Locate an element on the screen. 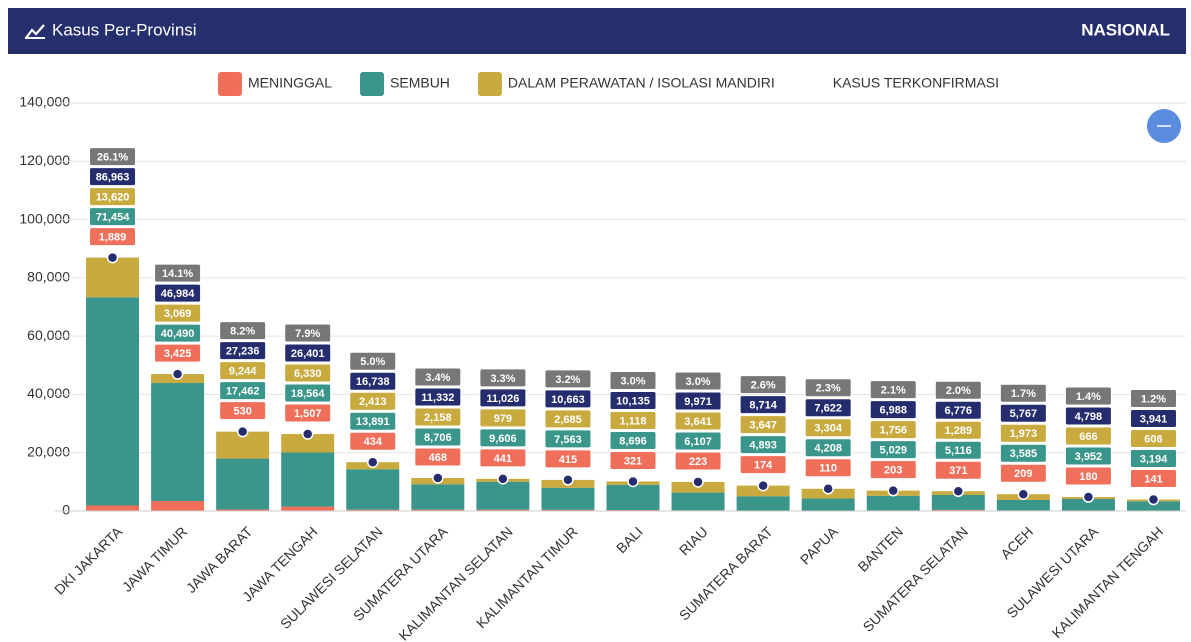 The image size is (1191, 642). value-label: 8,714 is located at coordinates (763, 406).